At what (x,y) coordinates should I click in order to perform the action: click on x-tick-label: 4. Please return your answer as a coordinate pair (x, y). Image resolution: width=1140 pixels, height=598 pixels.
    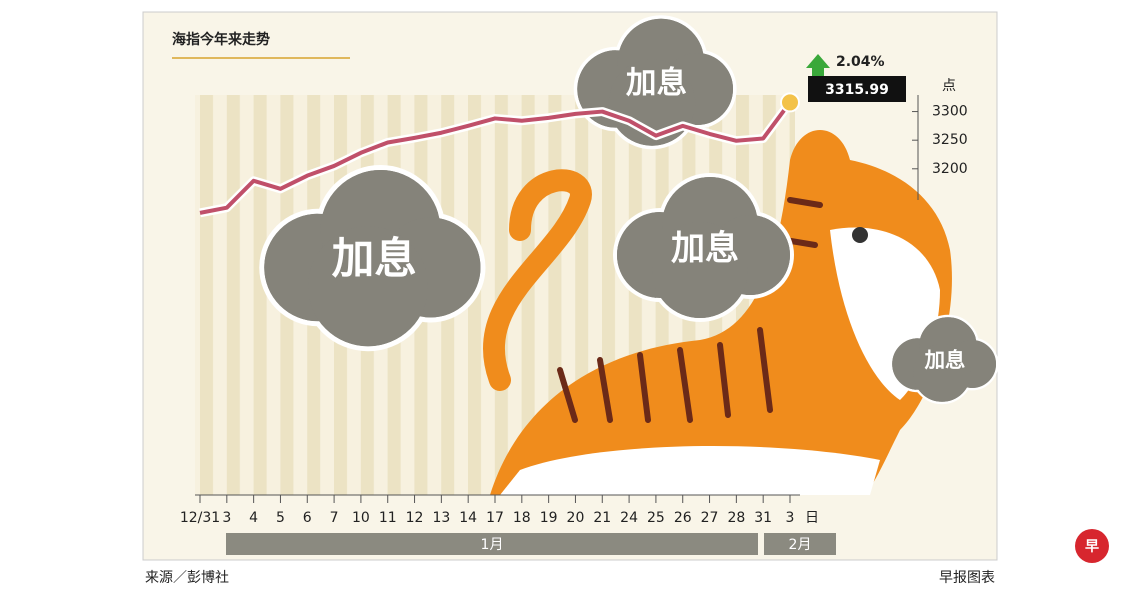
    Looking at the image, I should click on (253, 518).